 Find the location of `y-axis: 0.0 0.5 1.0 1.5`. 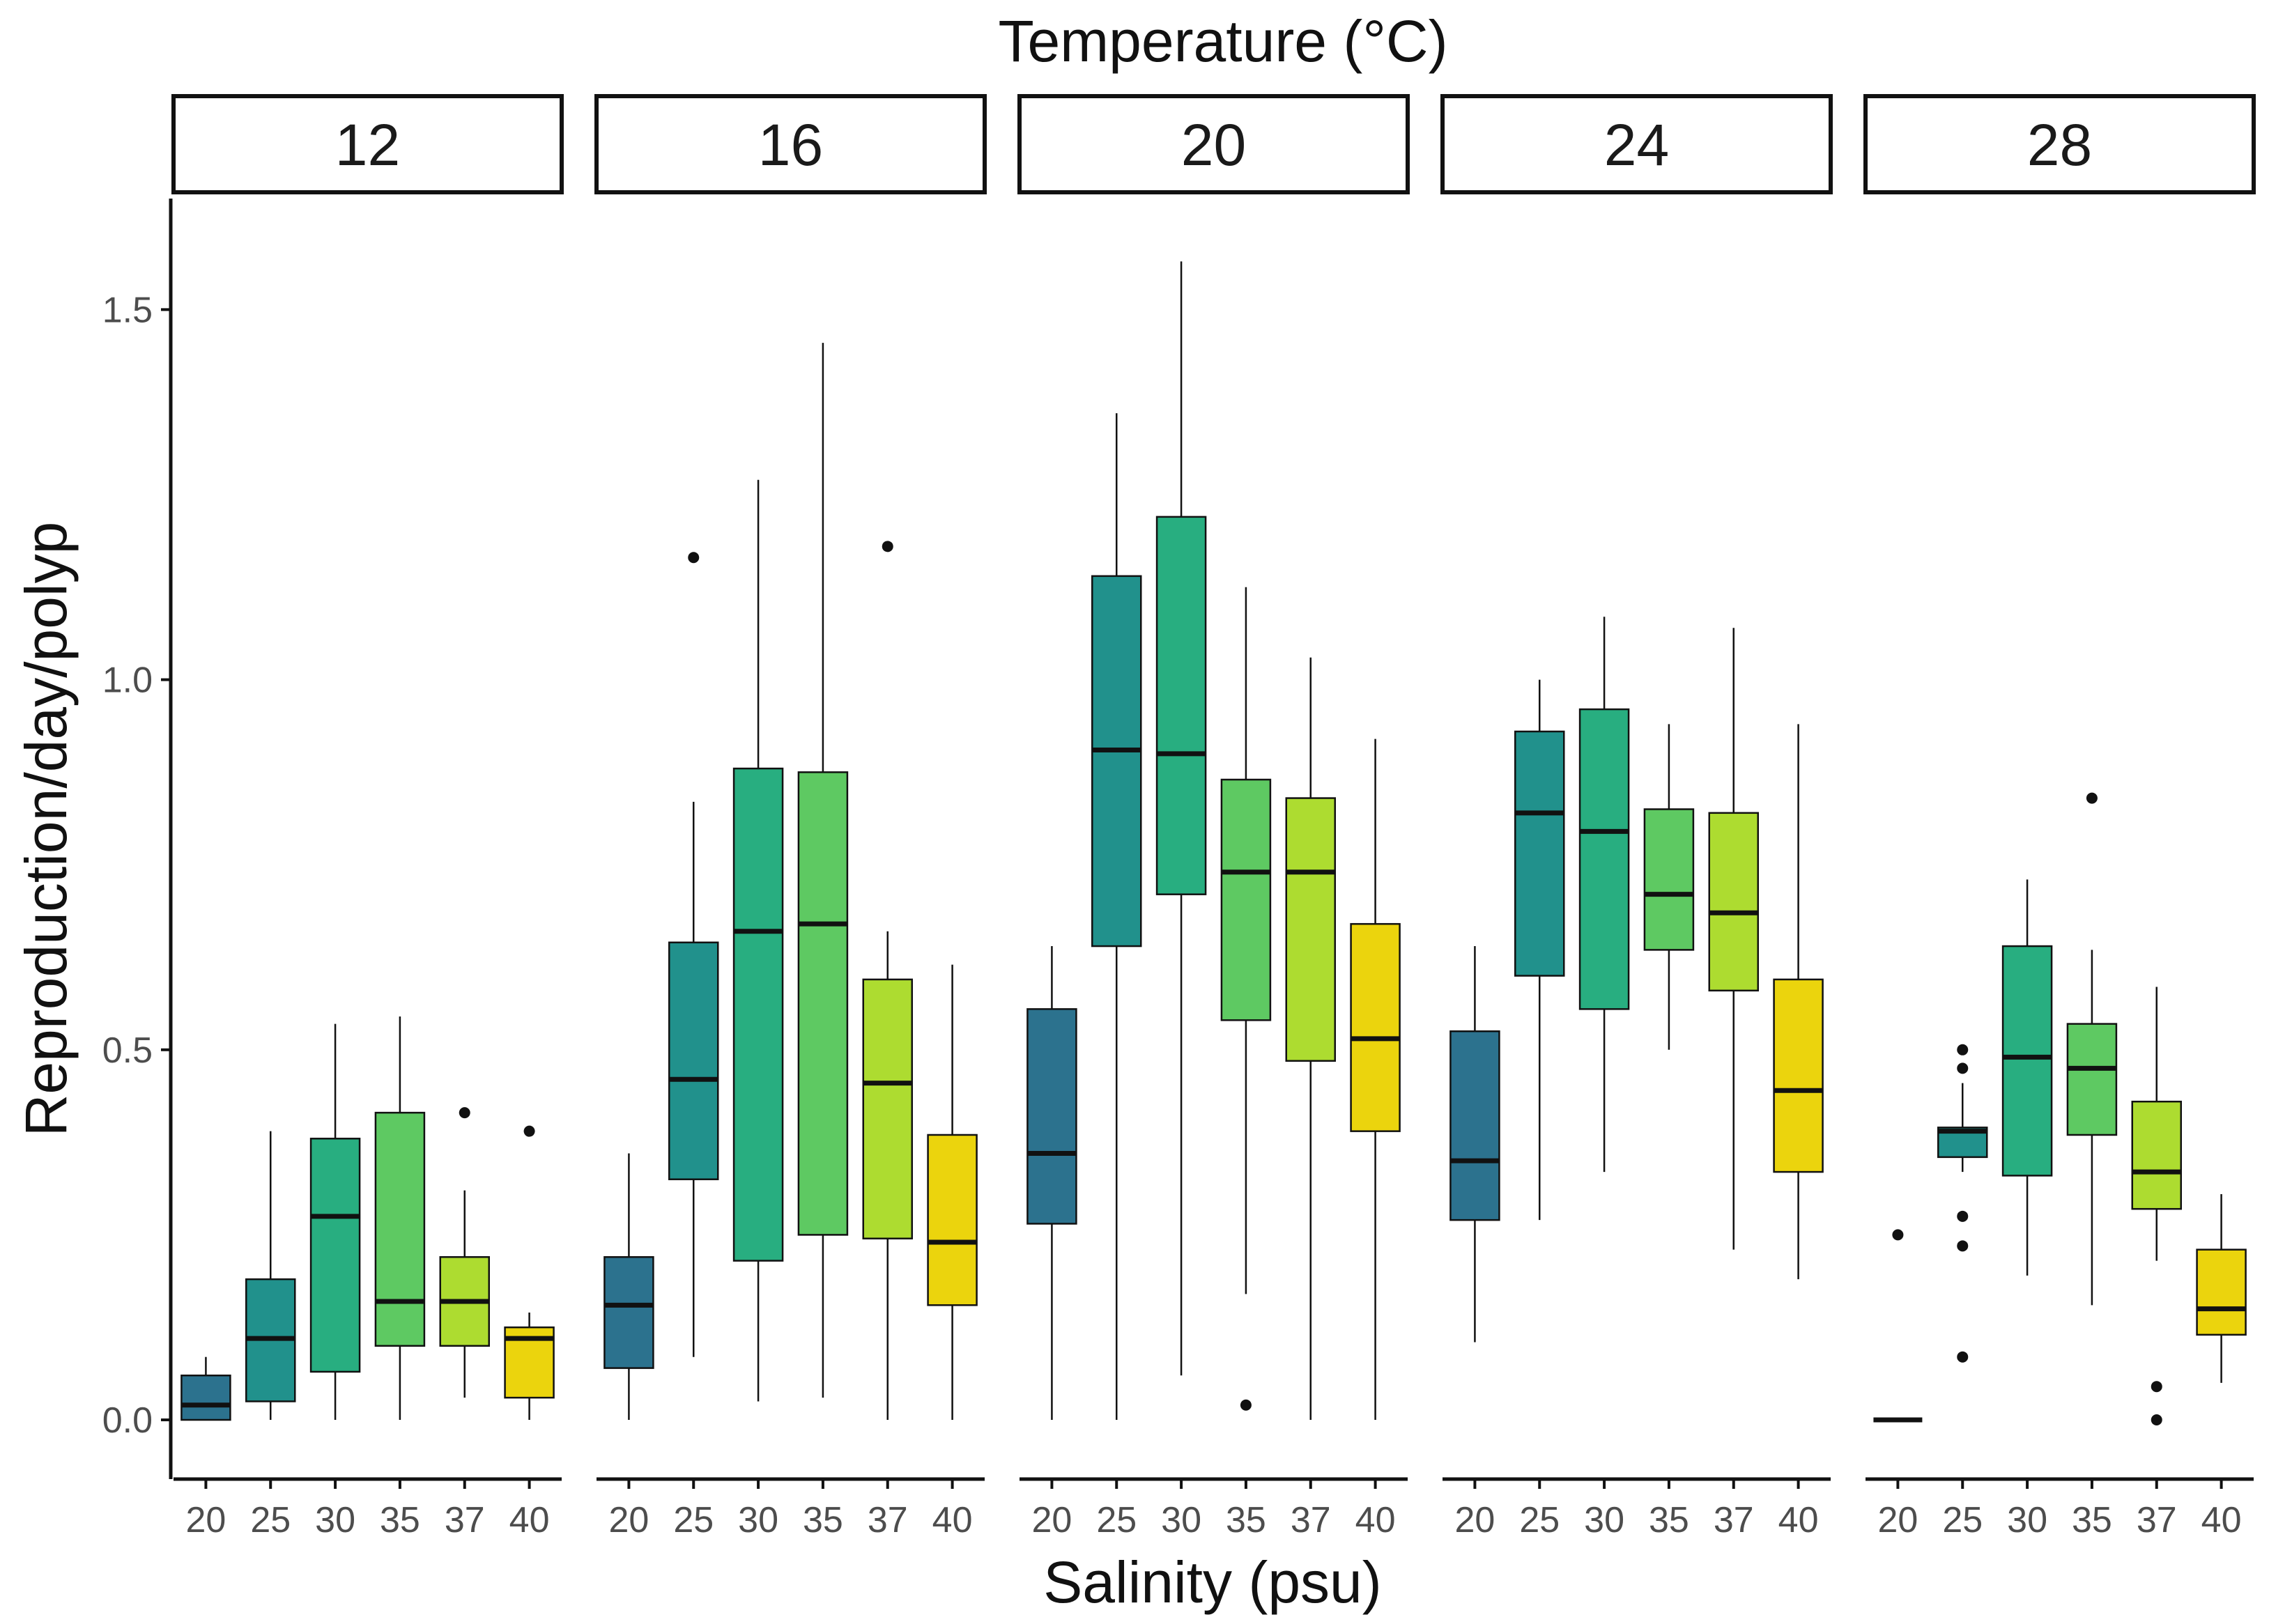

y-axis: 0.0 0.5 1.0 1.5 is located at coordinates (137, 839).